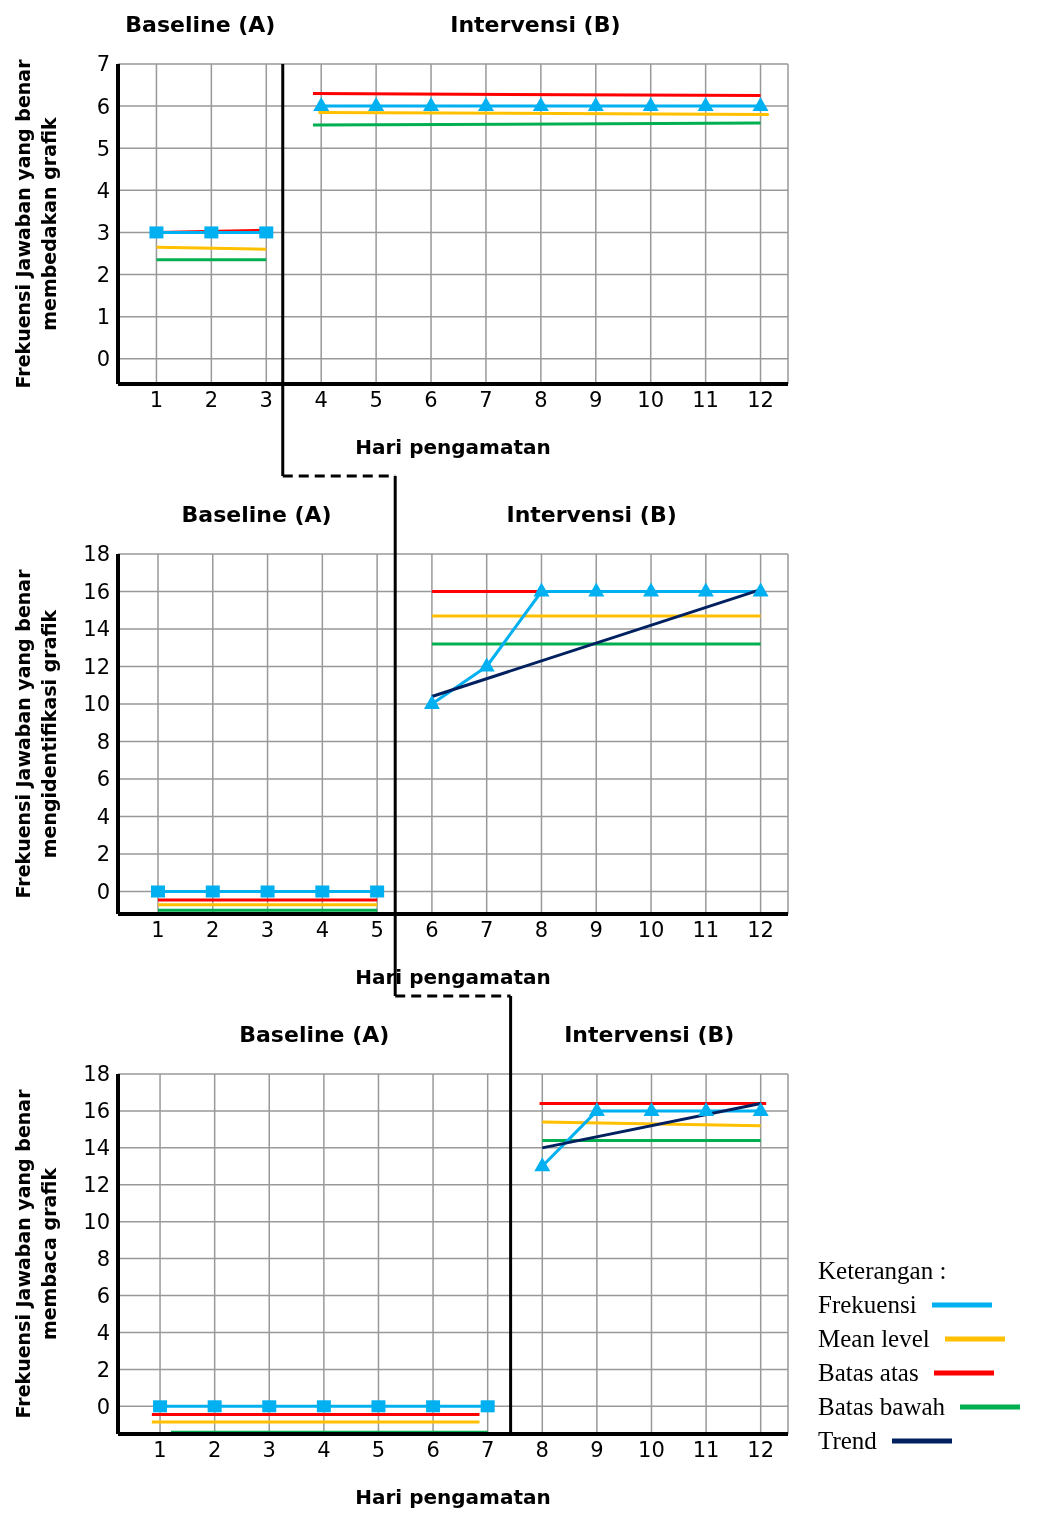 The image size is (1064, 1528). I want to click on y-tick-label: 5, so click(103, 148).